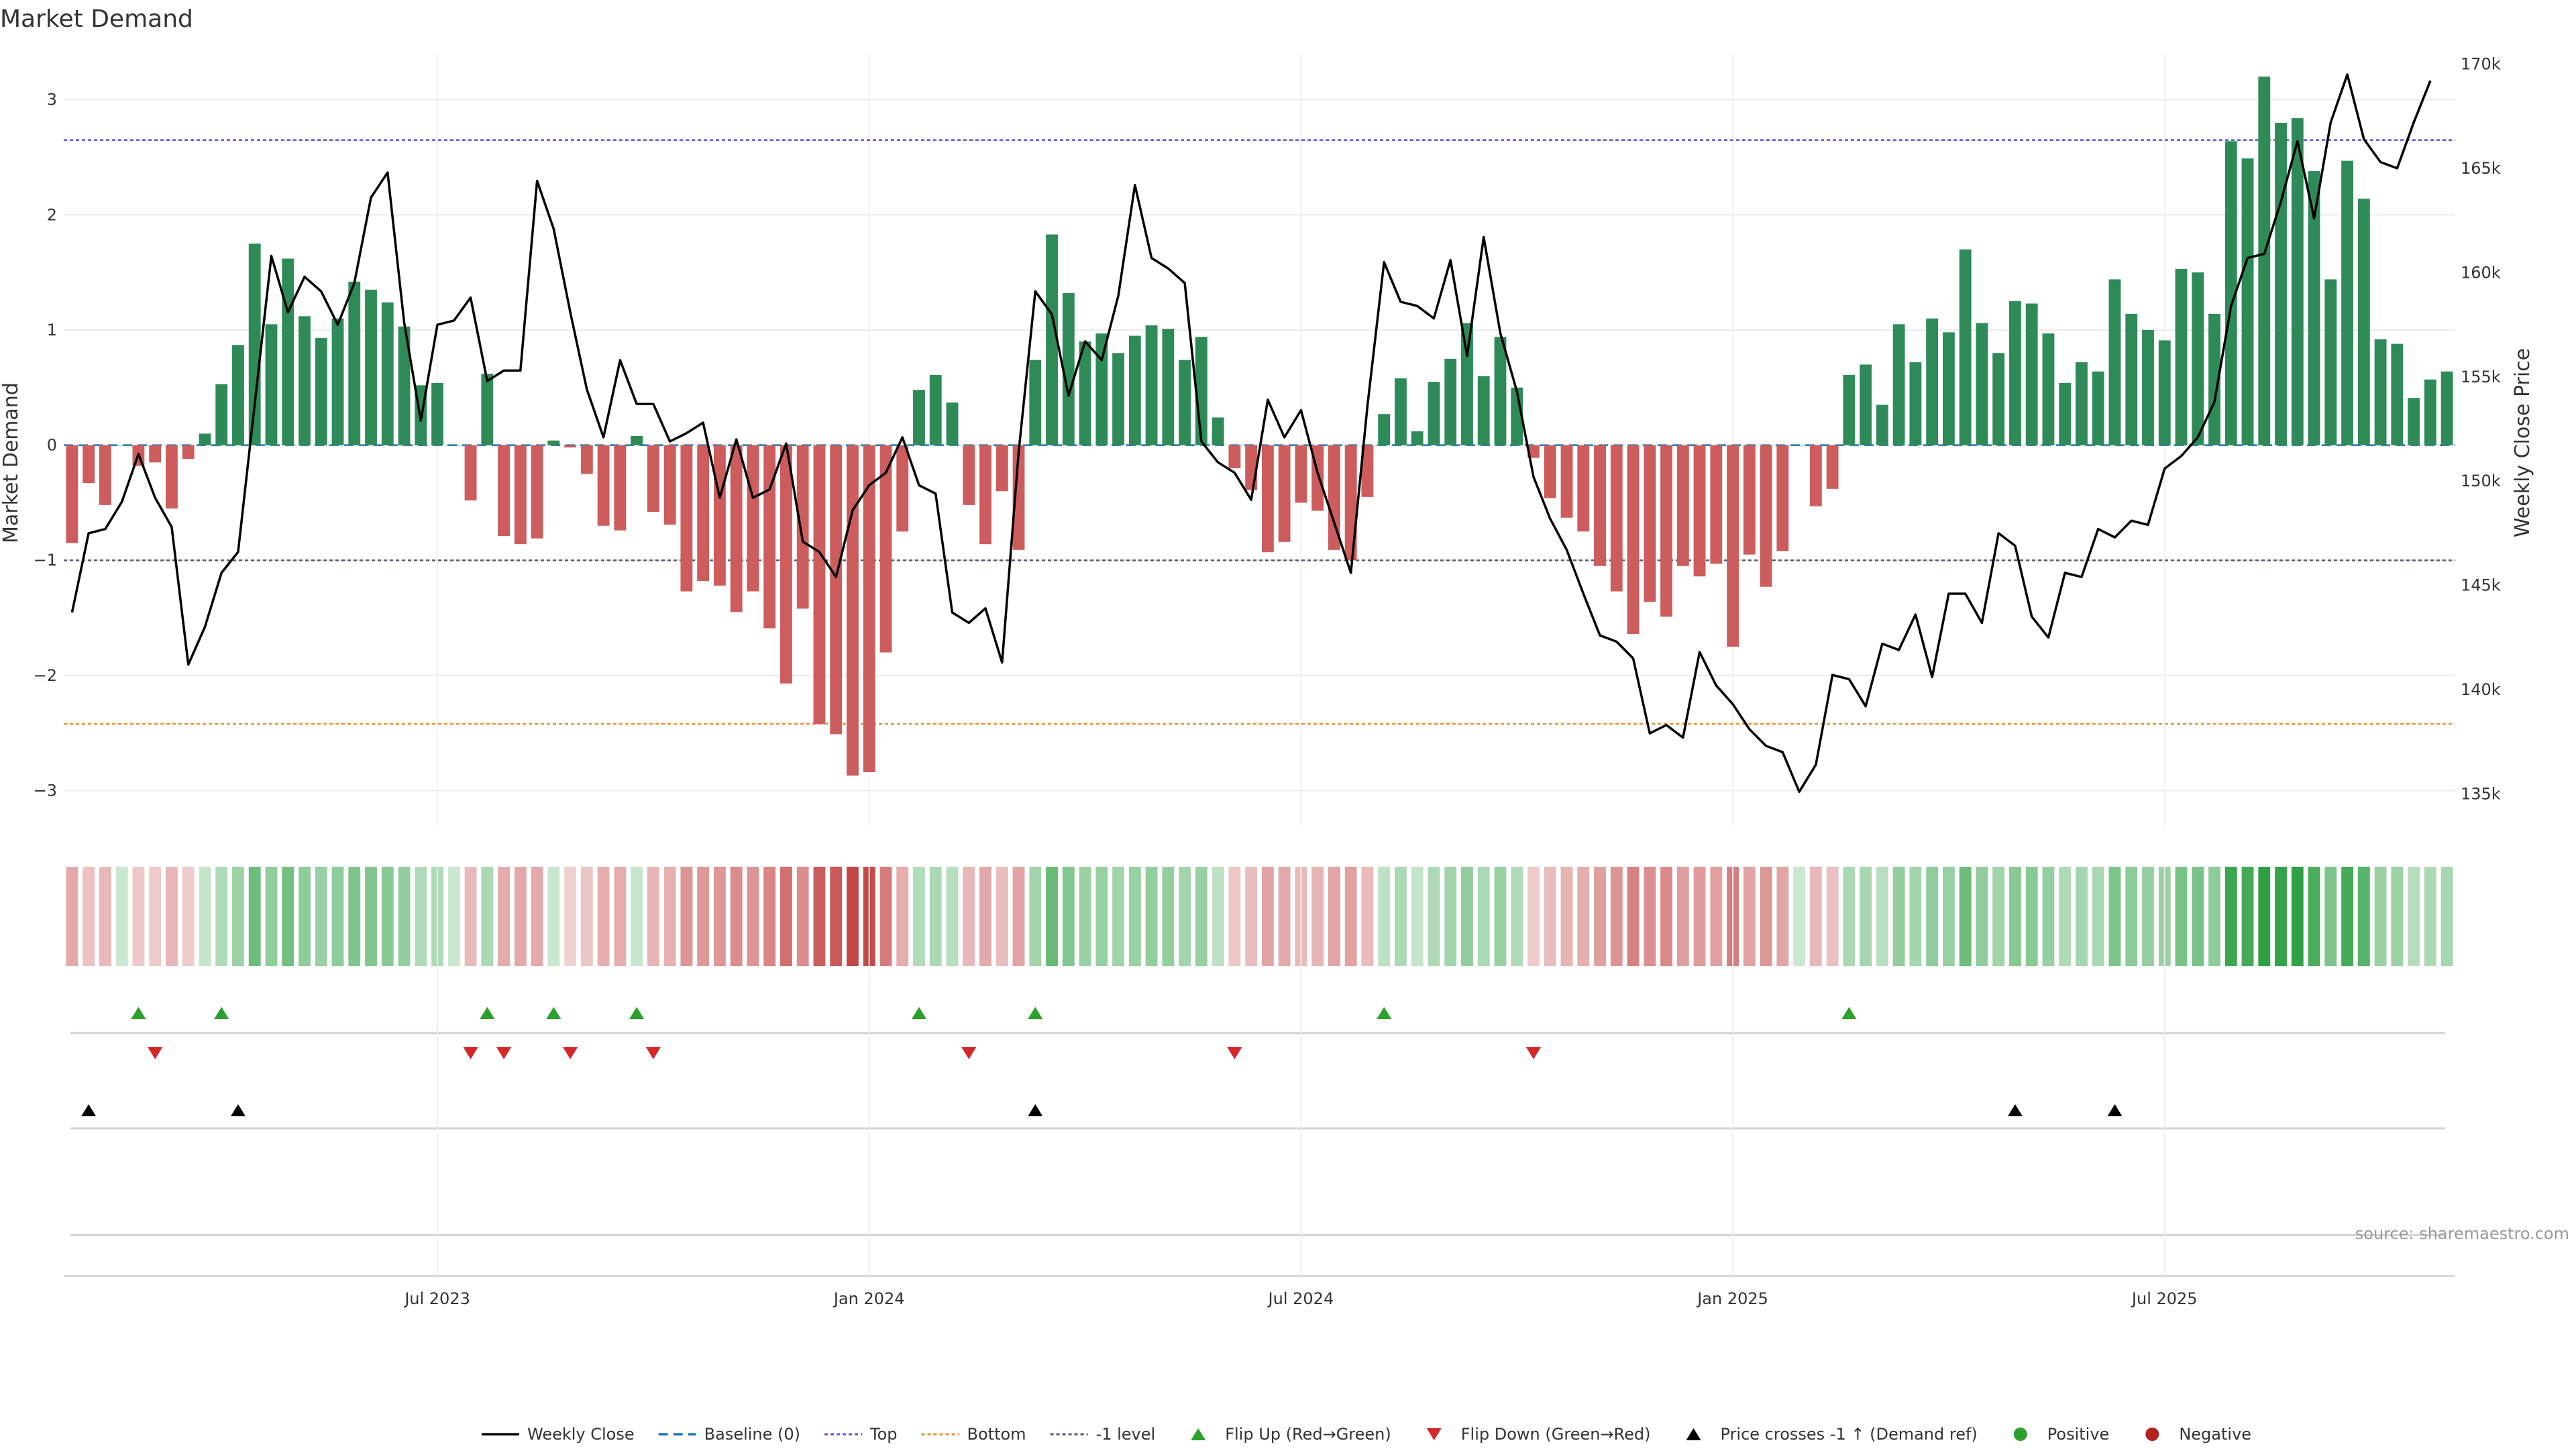 Image resolution: width=2576 pixels, height=1449 pixels. Describe the element at coordinates (11, 462) in the screenshot. I see `left-axis-label: Market Demand` at that location.